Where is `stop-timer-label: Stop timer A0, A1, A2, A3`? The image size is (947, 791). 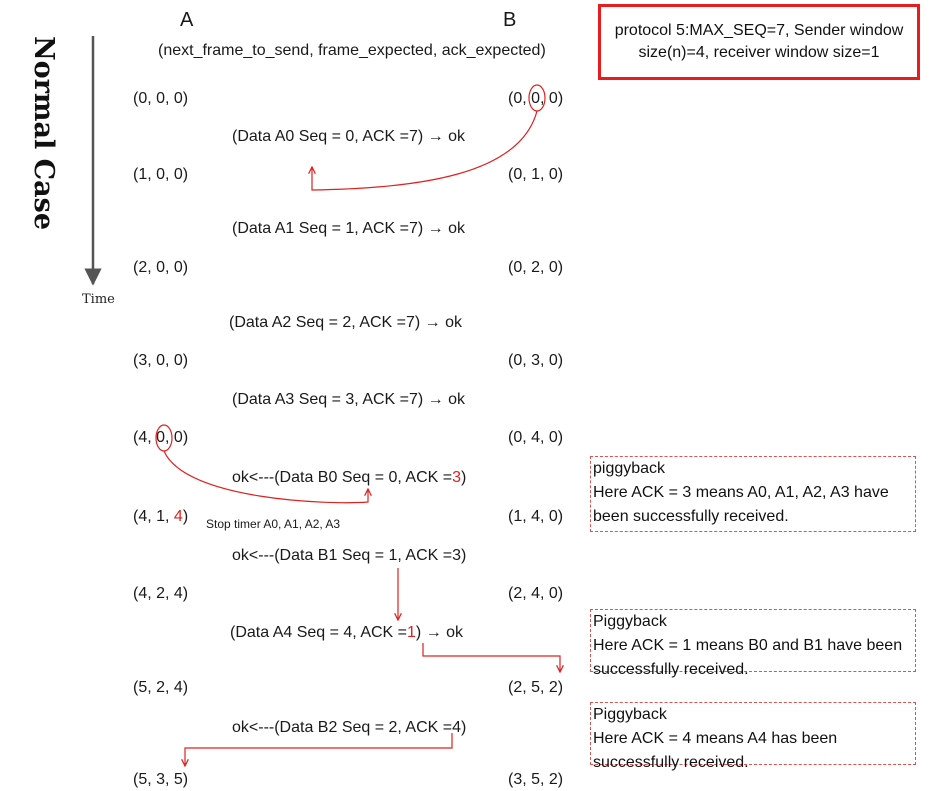
stop-timer-label: Stop timer A0, A1, A2, A3 is located at coordinates (273, 524).